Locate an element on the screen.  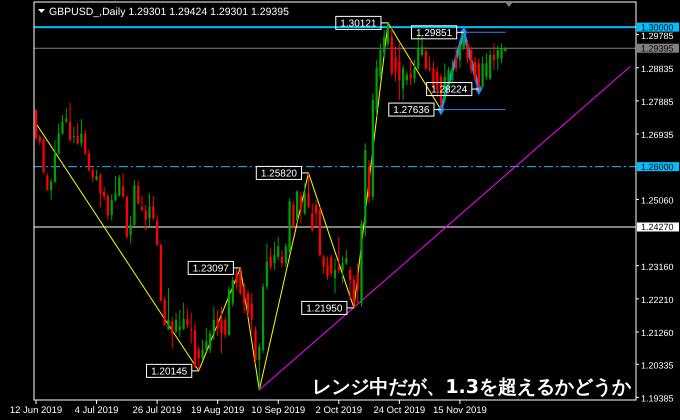
data-label: 1.23097 is located at coordinates (211, 268).